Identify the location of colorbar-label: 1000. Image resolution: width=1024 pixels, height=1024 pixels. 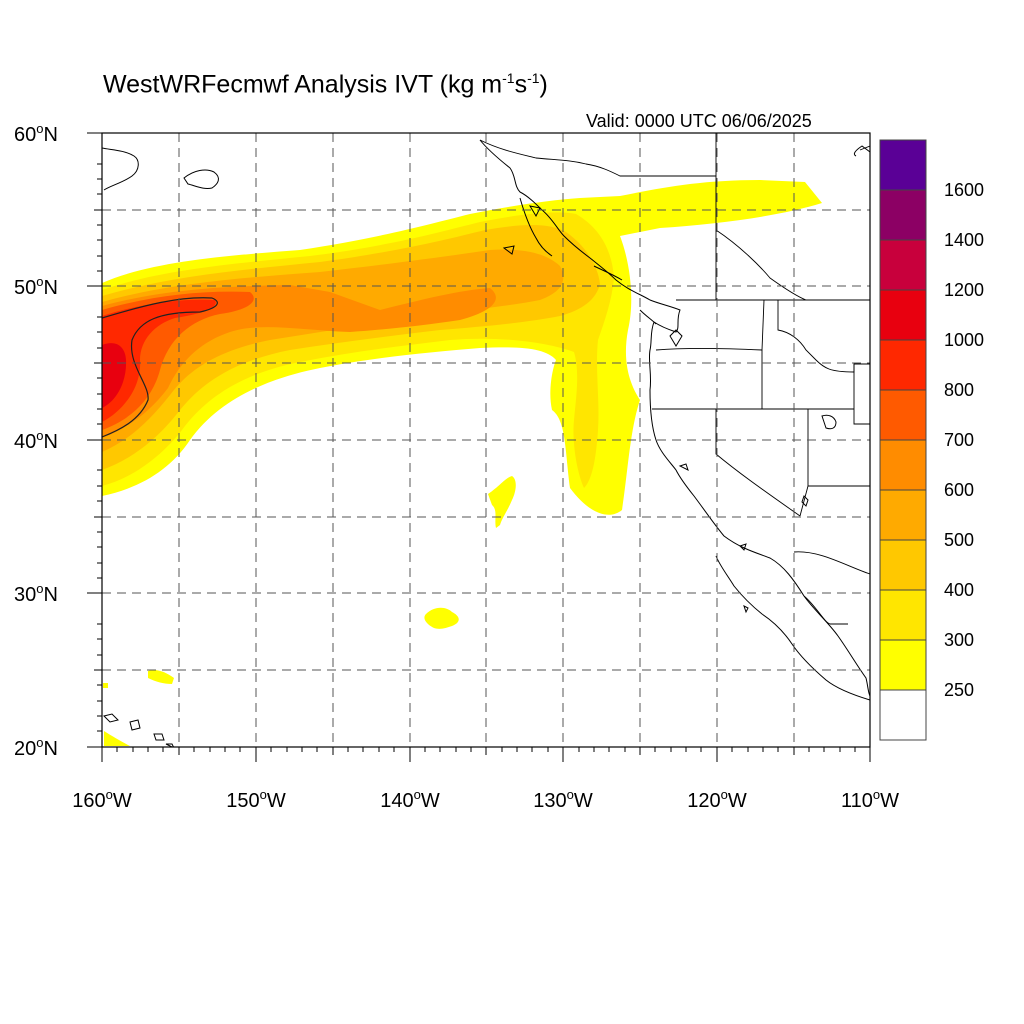
(964, 340).